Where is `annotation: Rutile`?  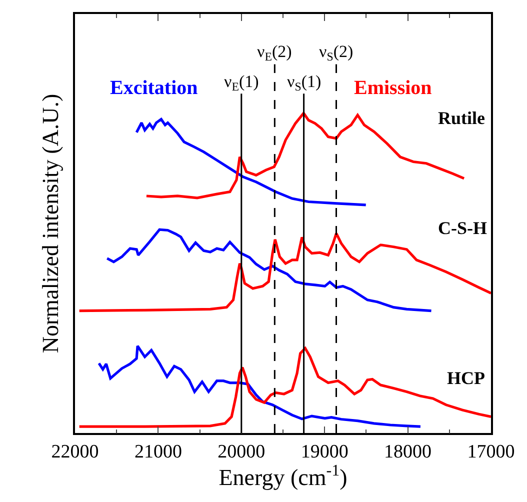
annotation: Rutile is located at coordinates (462, 118).